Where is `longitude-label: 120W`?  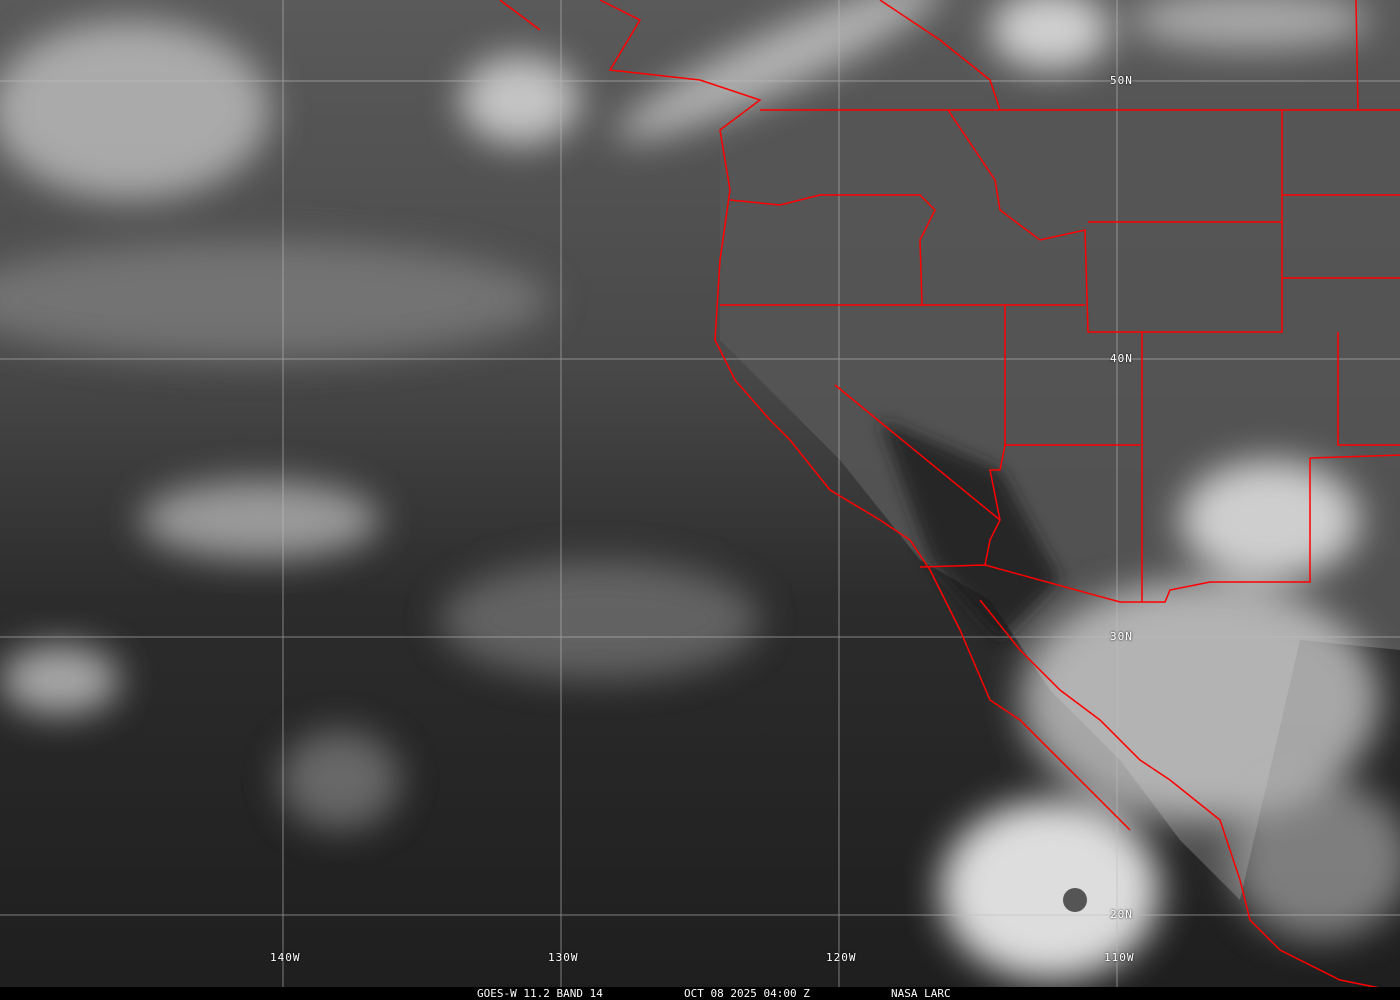 longitude-label: 120W is located at coordinates (841, 957).